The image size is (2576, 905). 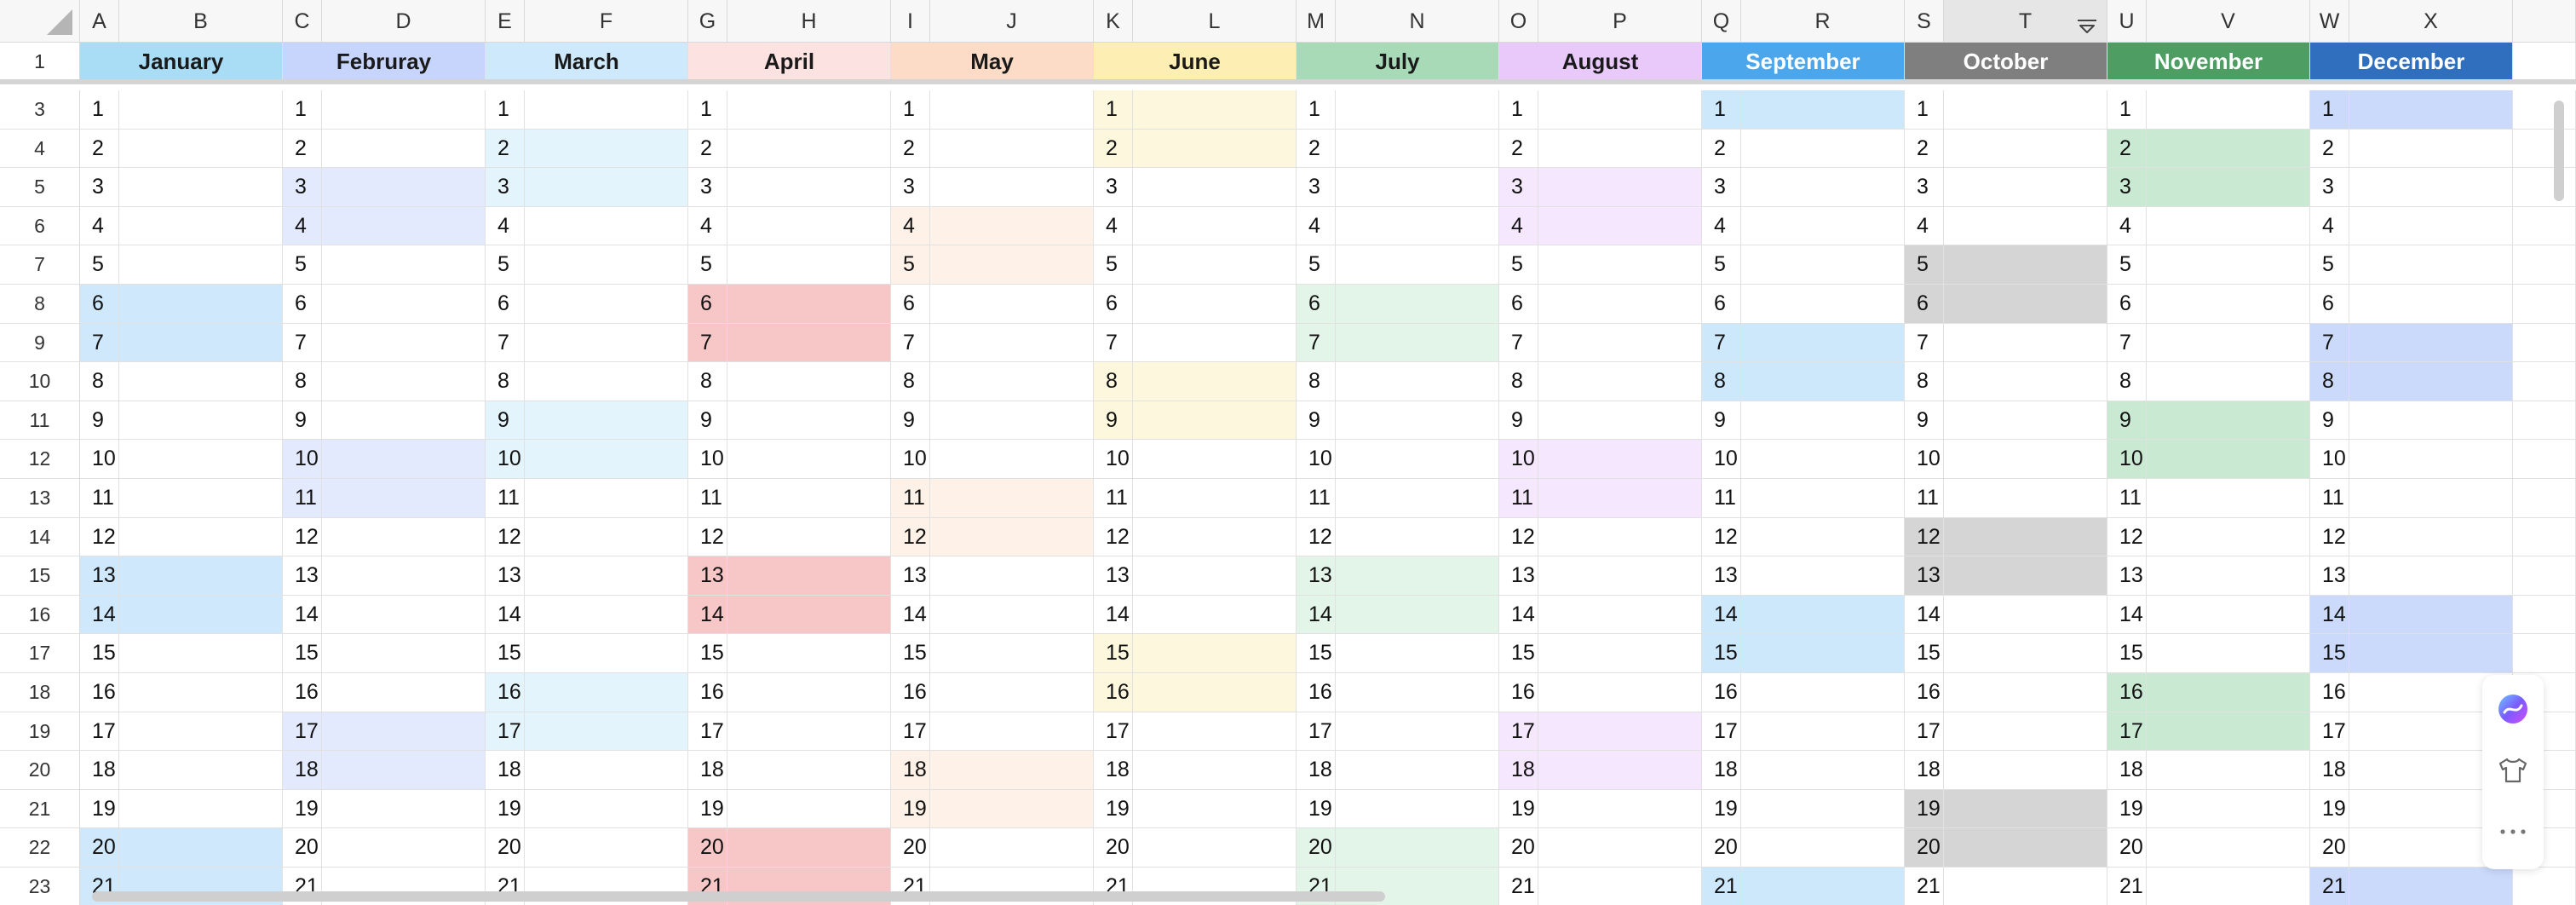 I want to click on ai-assistant-icon, so click(x=2513, y=709).